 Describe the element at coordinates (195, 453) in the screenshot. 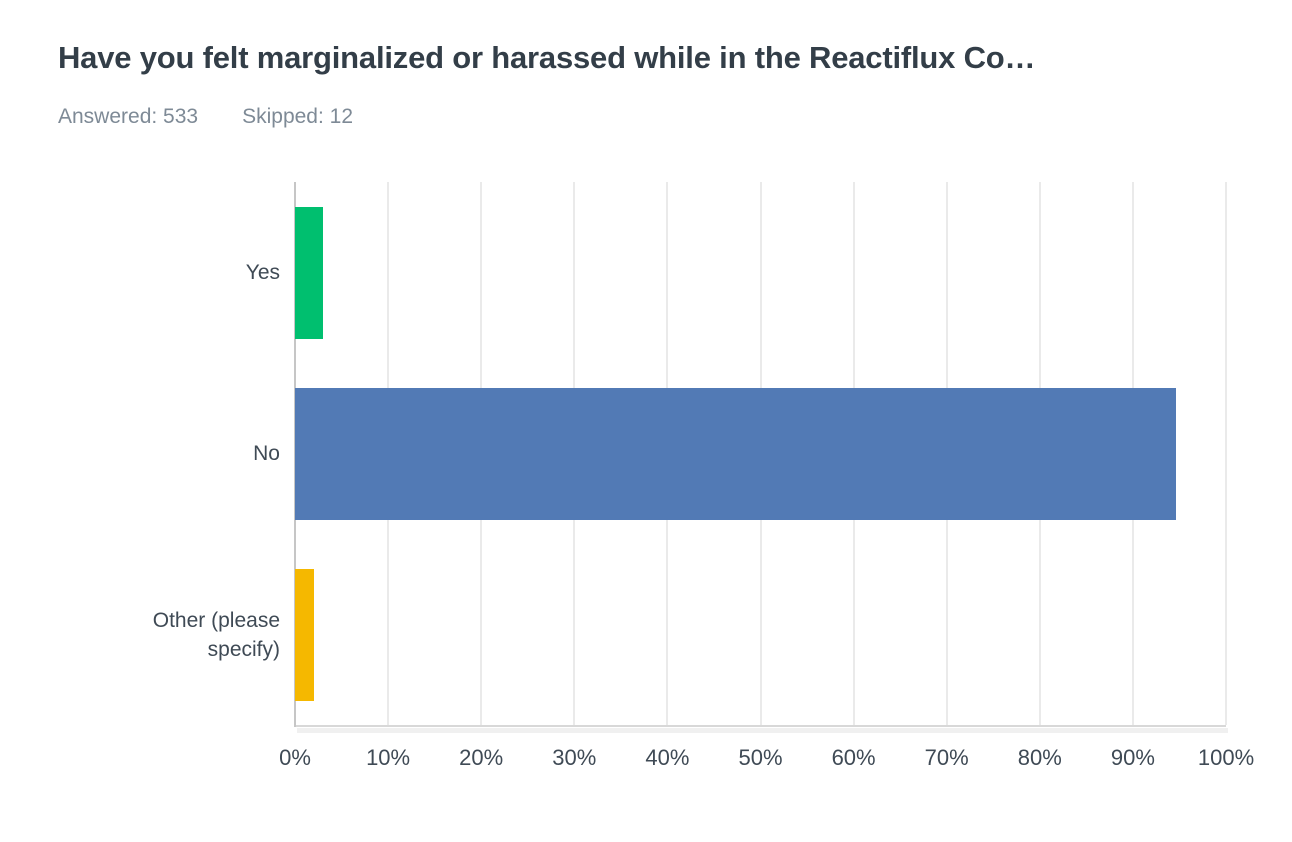

I see `category-axis-labels: Yes No Other (please specify)` at that location.